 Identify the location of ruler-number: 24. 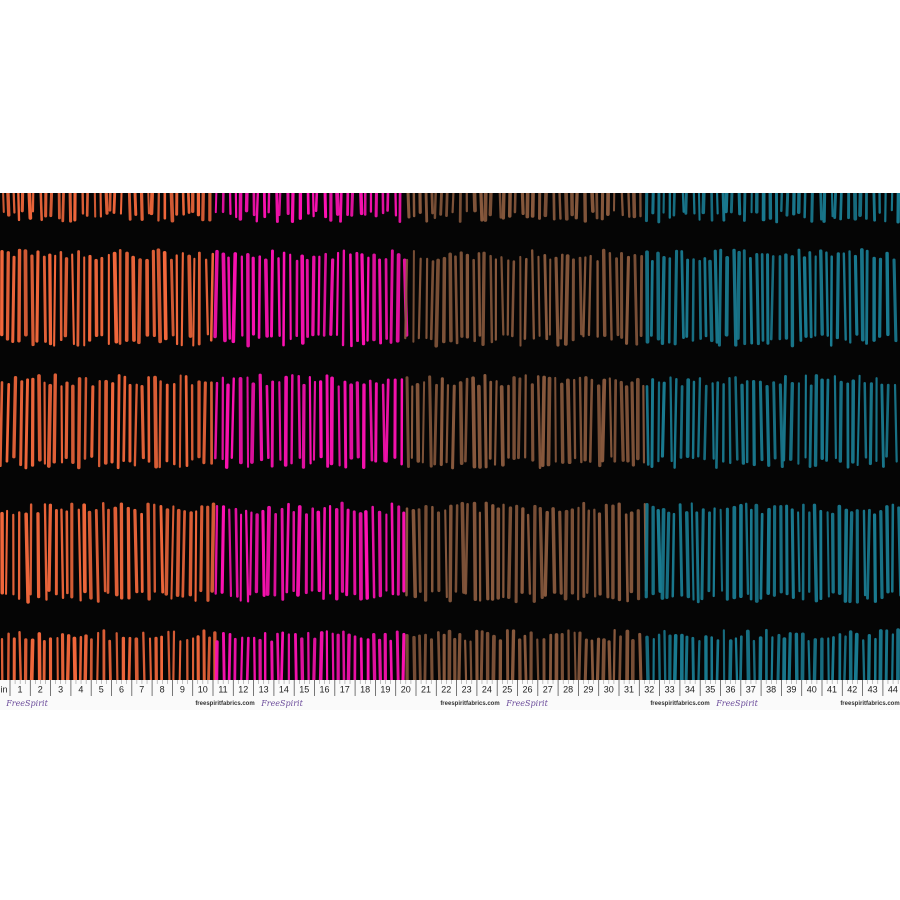
(487, 689).